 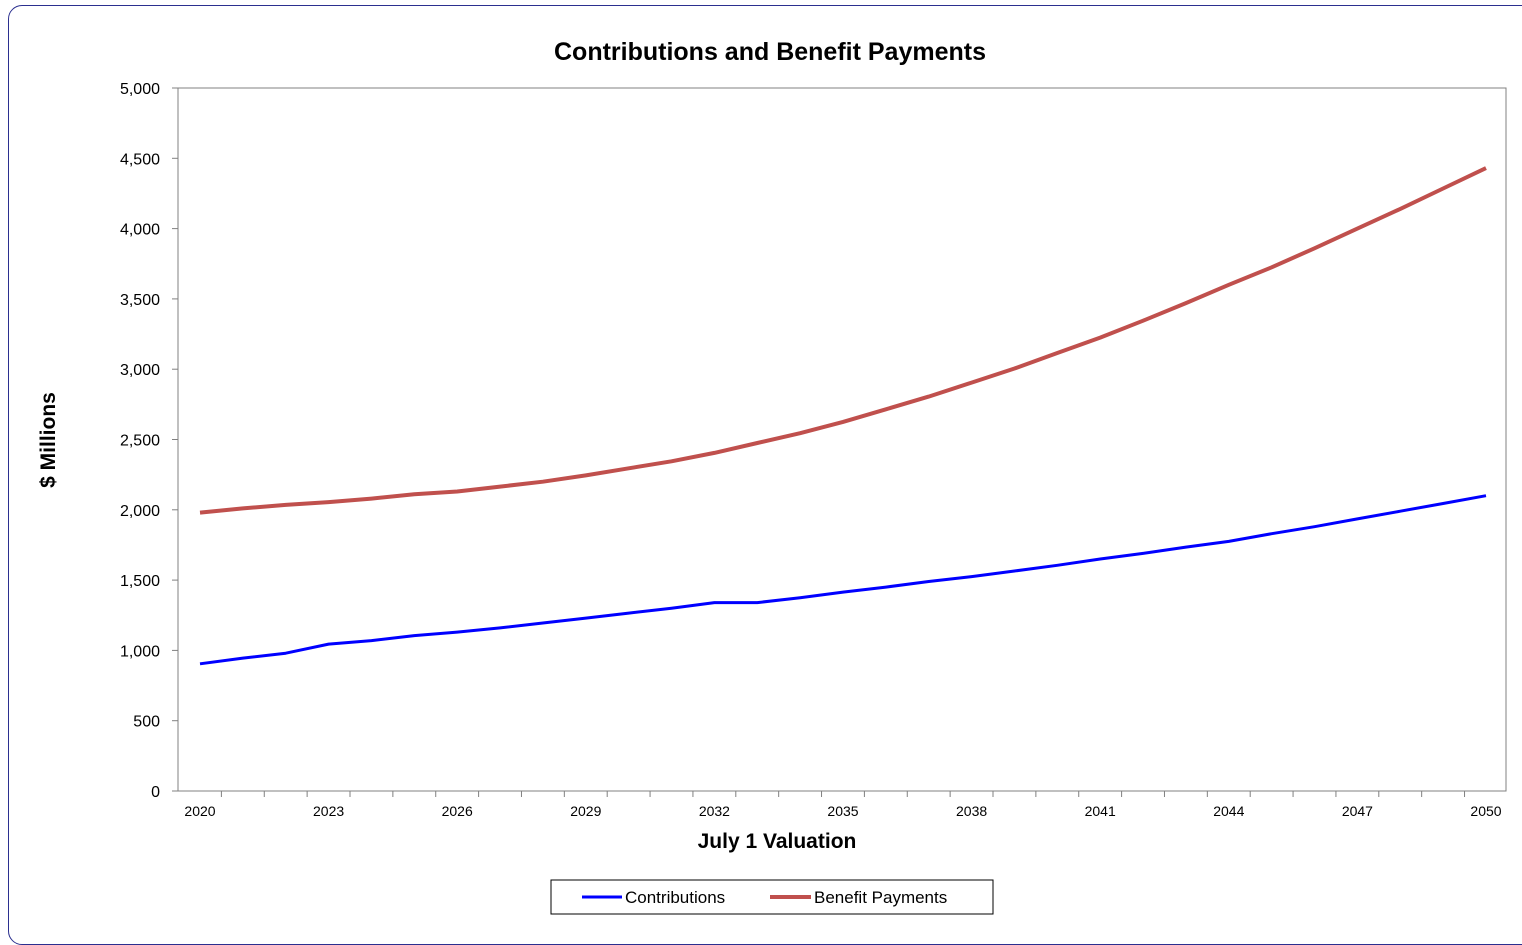 What do you see at coordinates (880, 897) in the screenshot?
I see `legend-label: Benefit Payments` at bounding box center [880, 897].